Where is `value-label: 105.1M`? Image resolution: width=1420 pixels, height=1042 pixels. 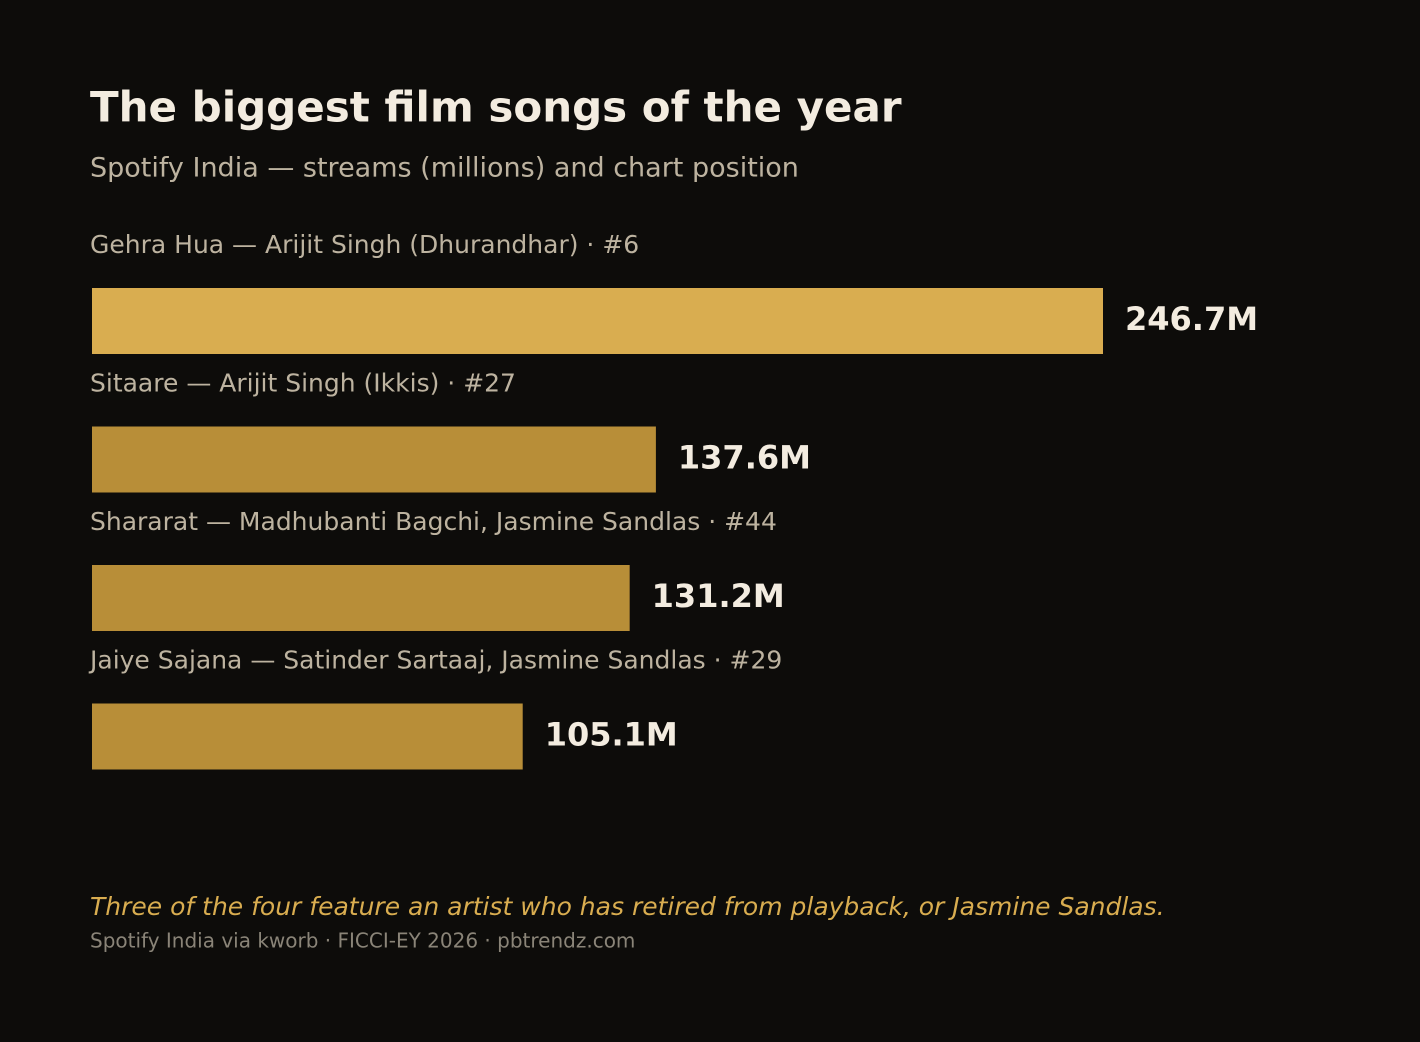
value-label: 105.1M is located at coordinates (611, 735).